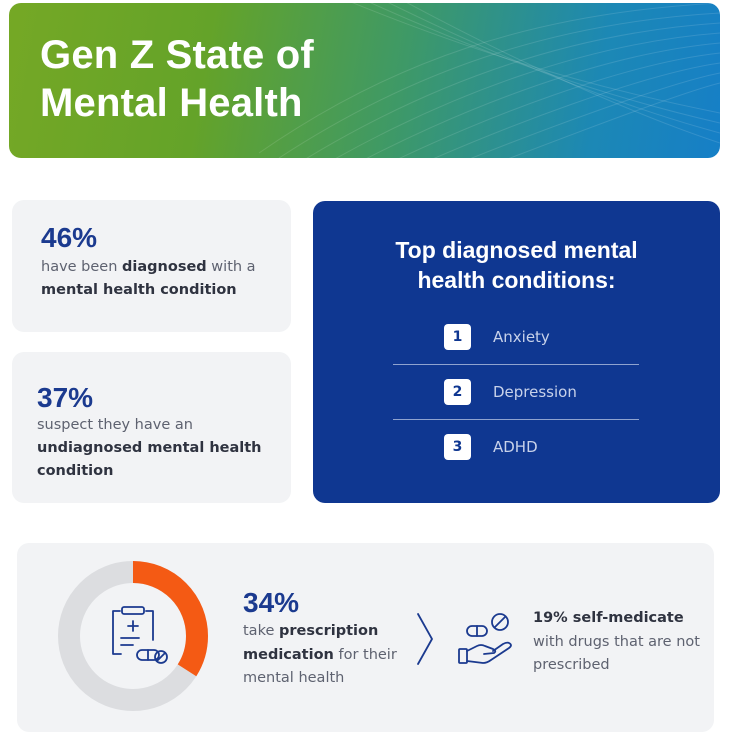 The image size is (742, 741). I want to click on undiagnosed-percent: 37%, so click(65, 397).